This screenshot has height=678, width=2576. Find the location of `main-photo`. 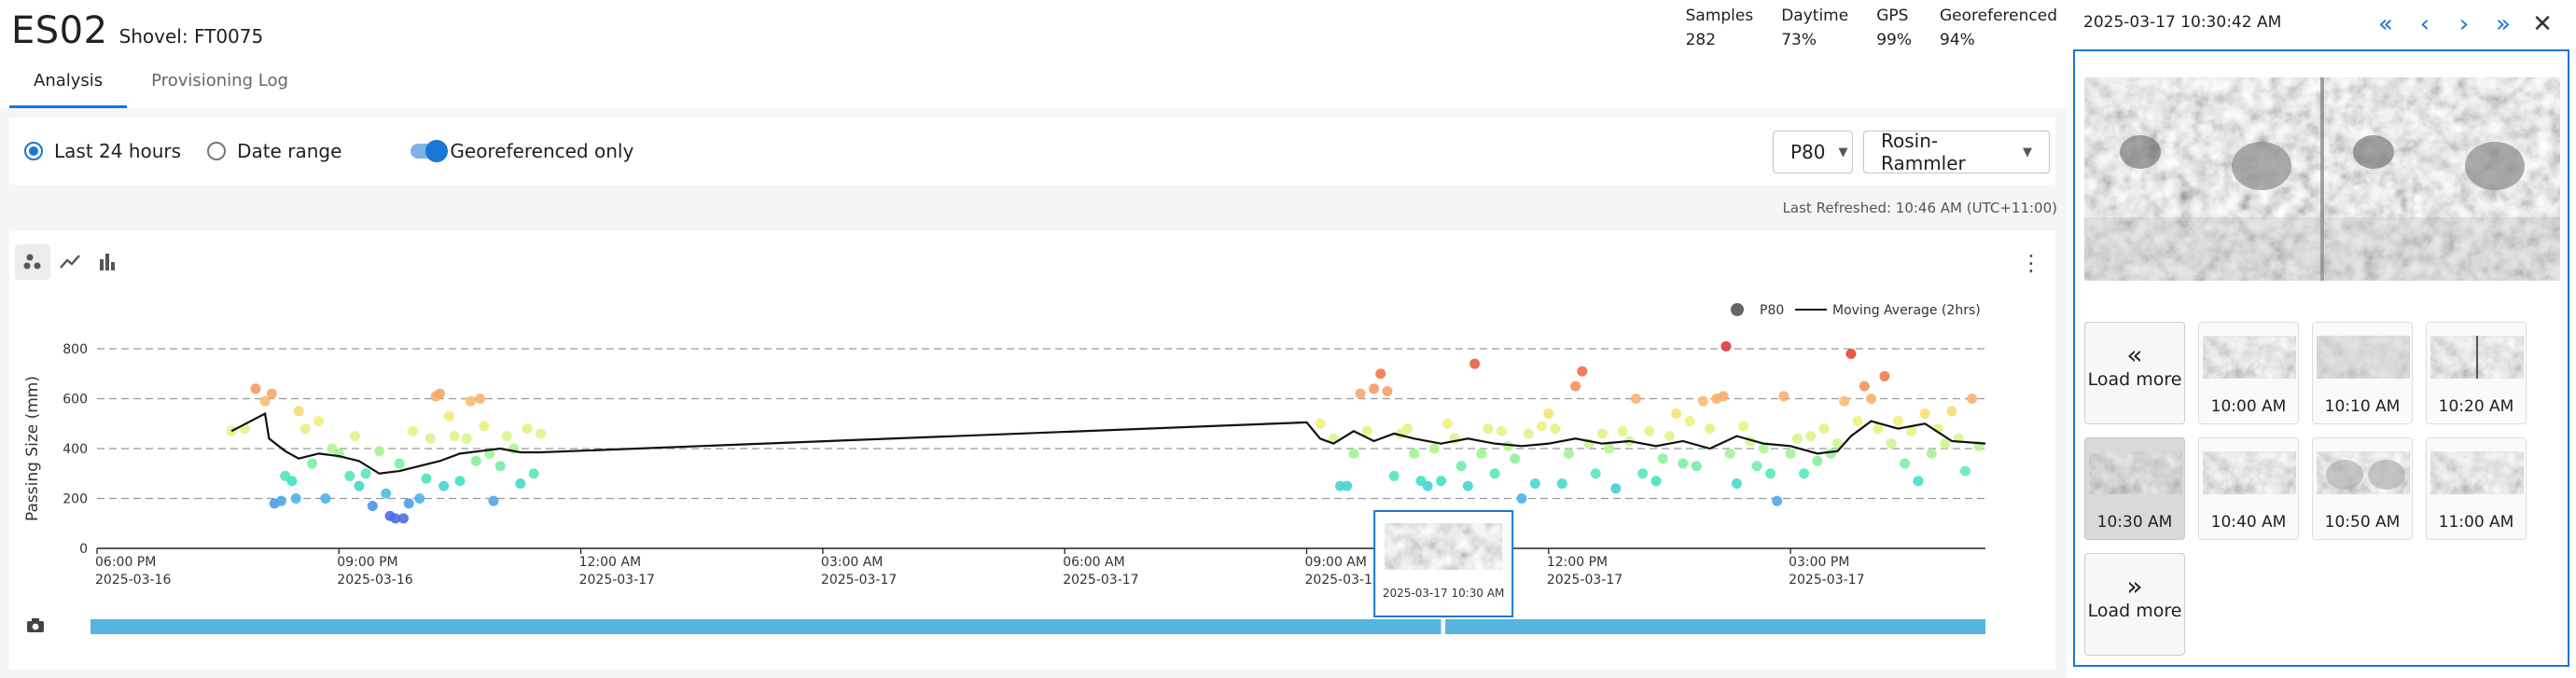

main-photo is located at coordinates (2322, 179).